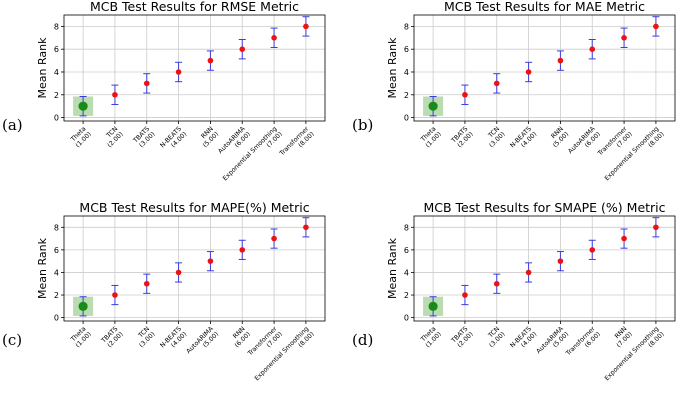 This screenshot has height=400, width=685. Describe the element at coordinates (406, 49) in the screenshot. I see `chart-1-ytick-label: 6` at that location.